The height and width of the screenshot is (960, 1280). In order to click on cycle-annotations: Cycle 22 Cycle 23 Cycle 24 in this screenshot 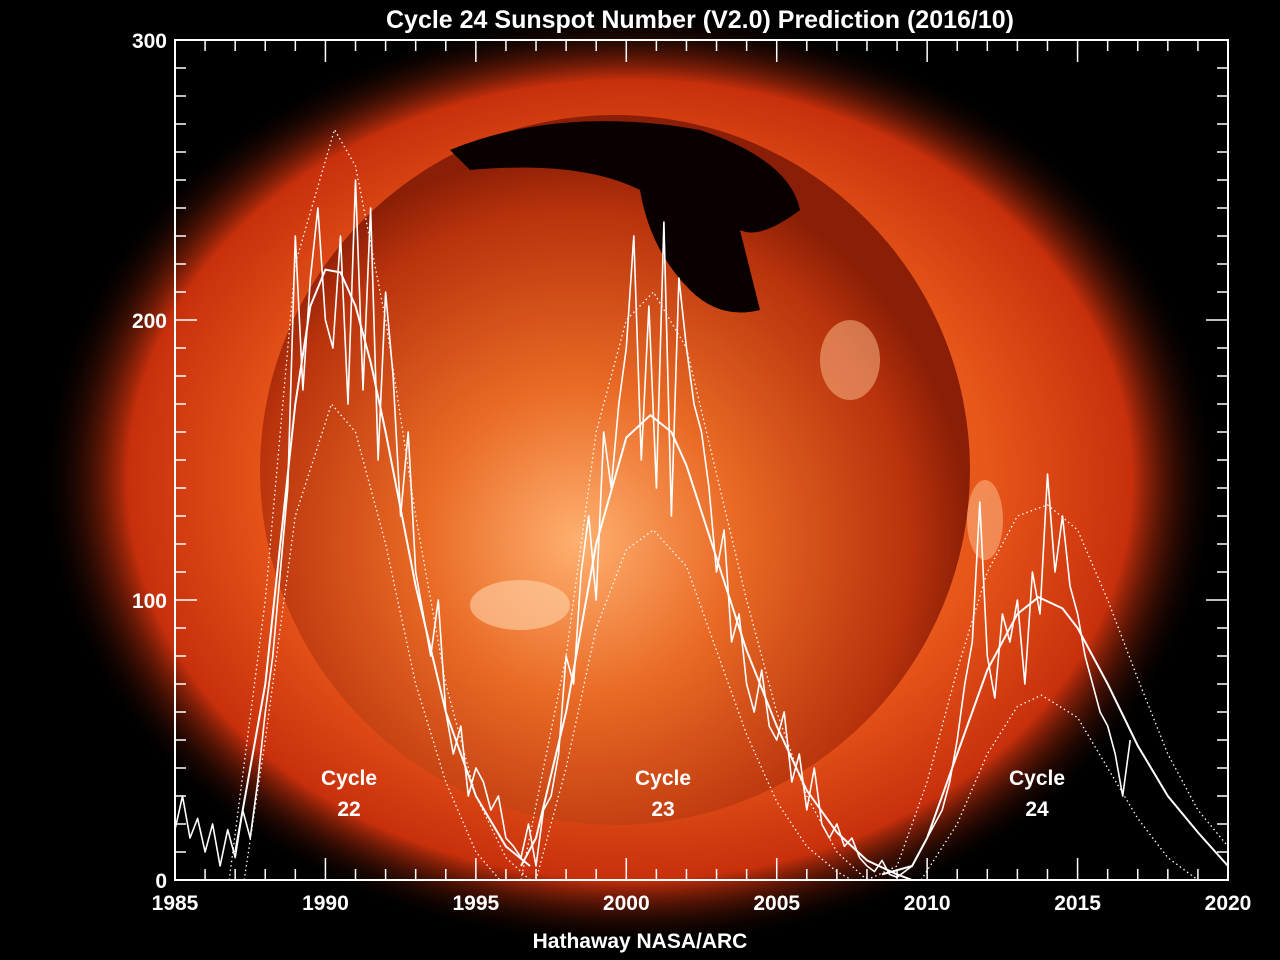, I will do `click(693, 794)`.